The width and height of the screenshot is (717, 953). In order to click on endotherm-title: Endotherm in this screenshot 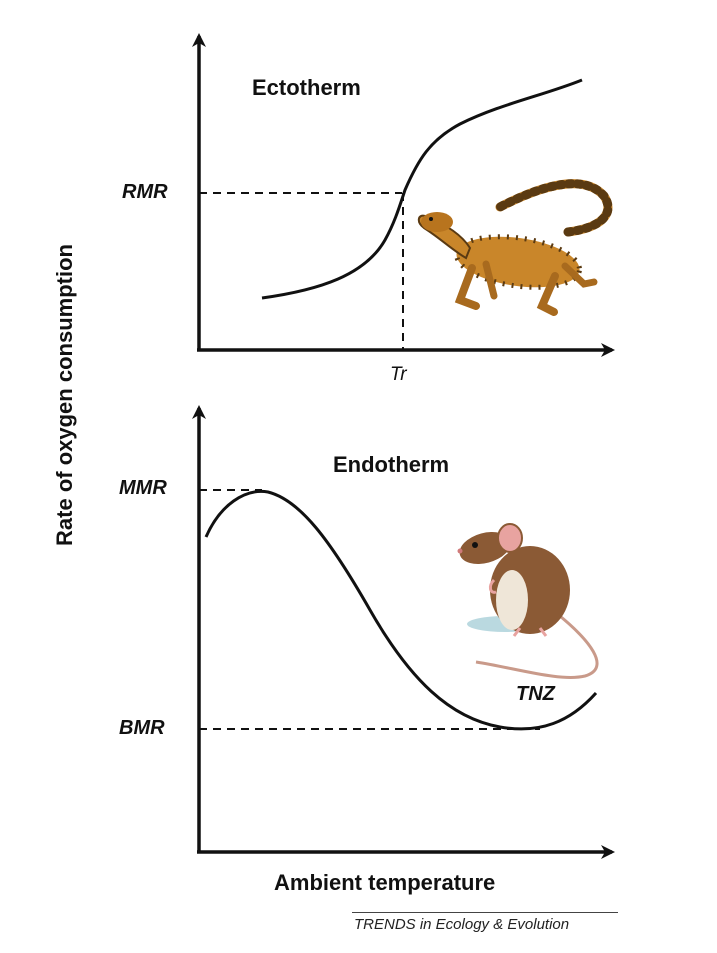, I will do `click(391, 464)`.